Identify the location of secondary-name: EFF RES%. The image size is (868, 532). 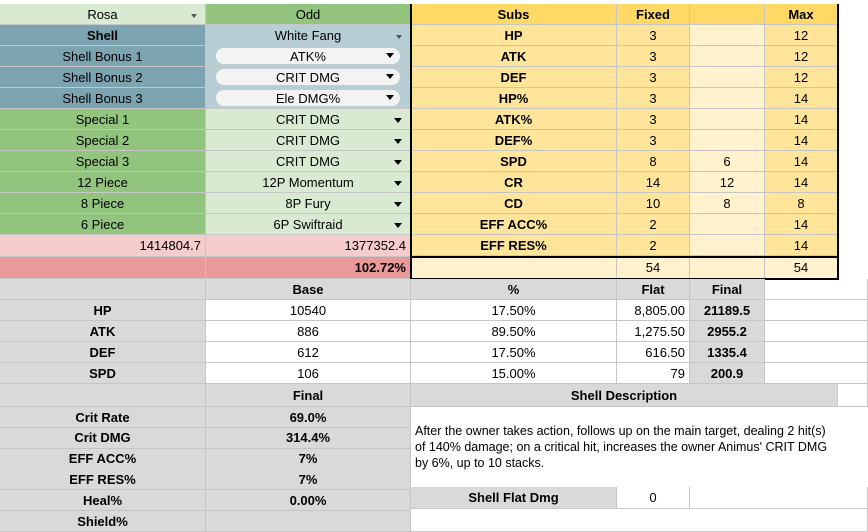
(103, 480).